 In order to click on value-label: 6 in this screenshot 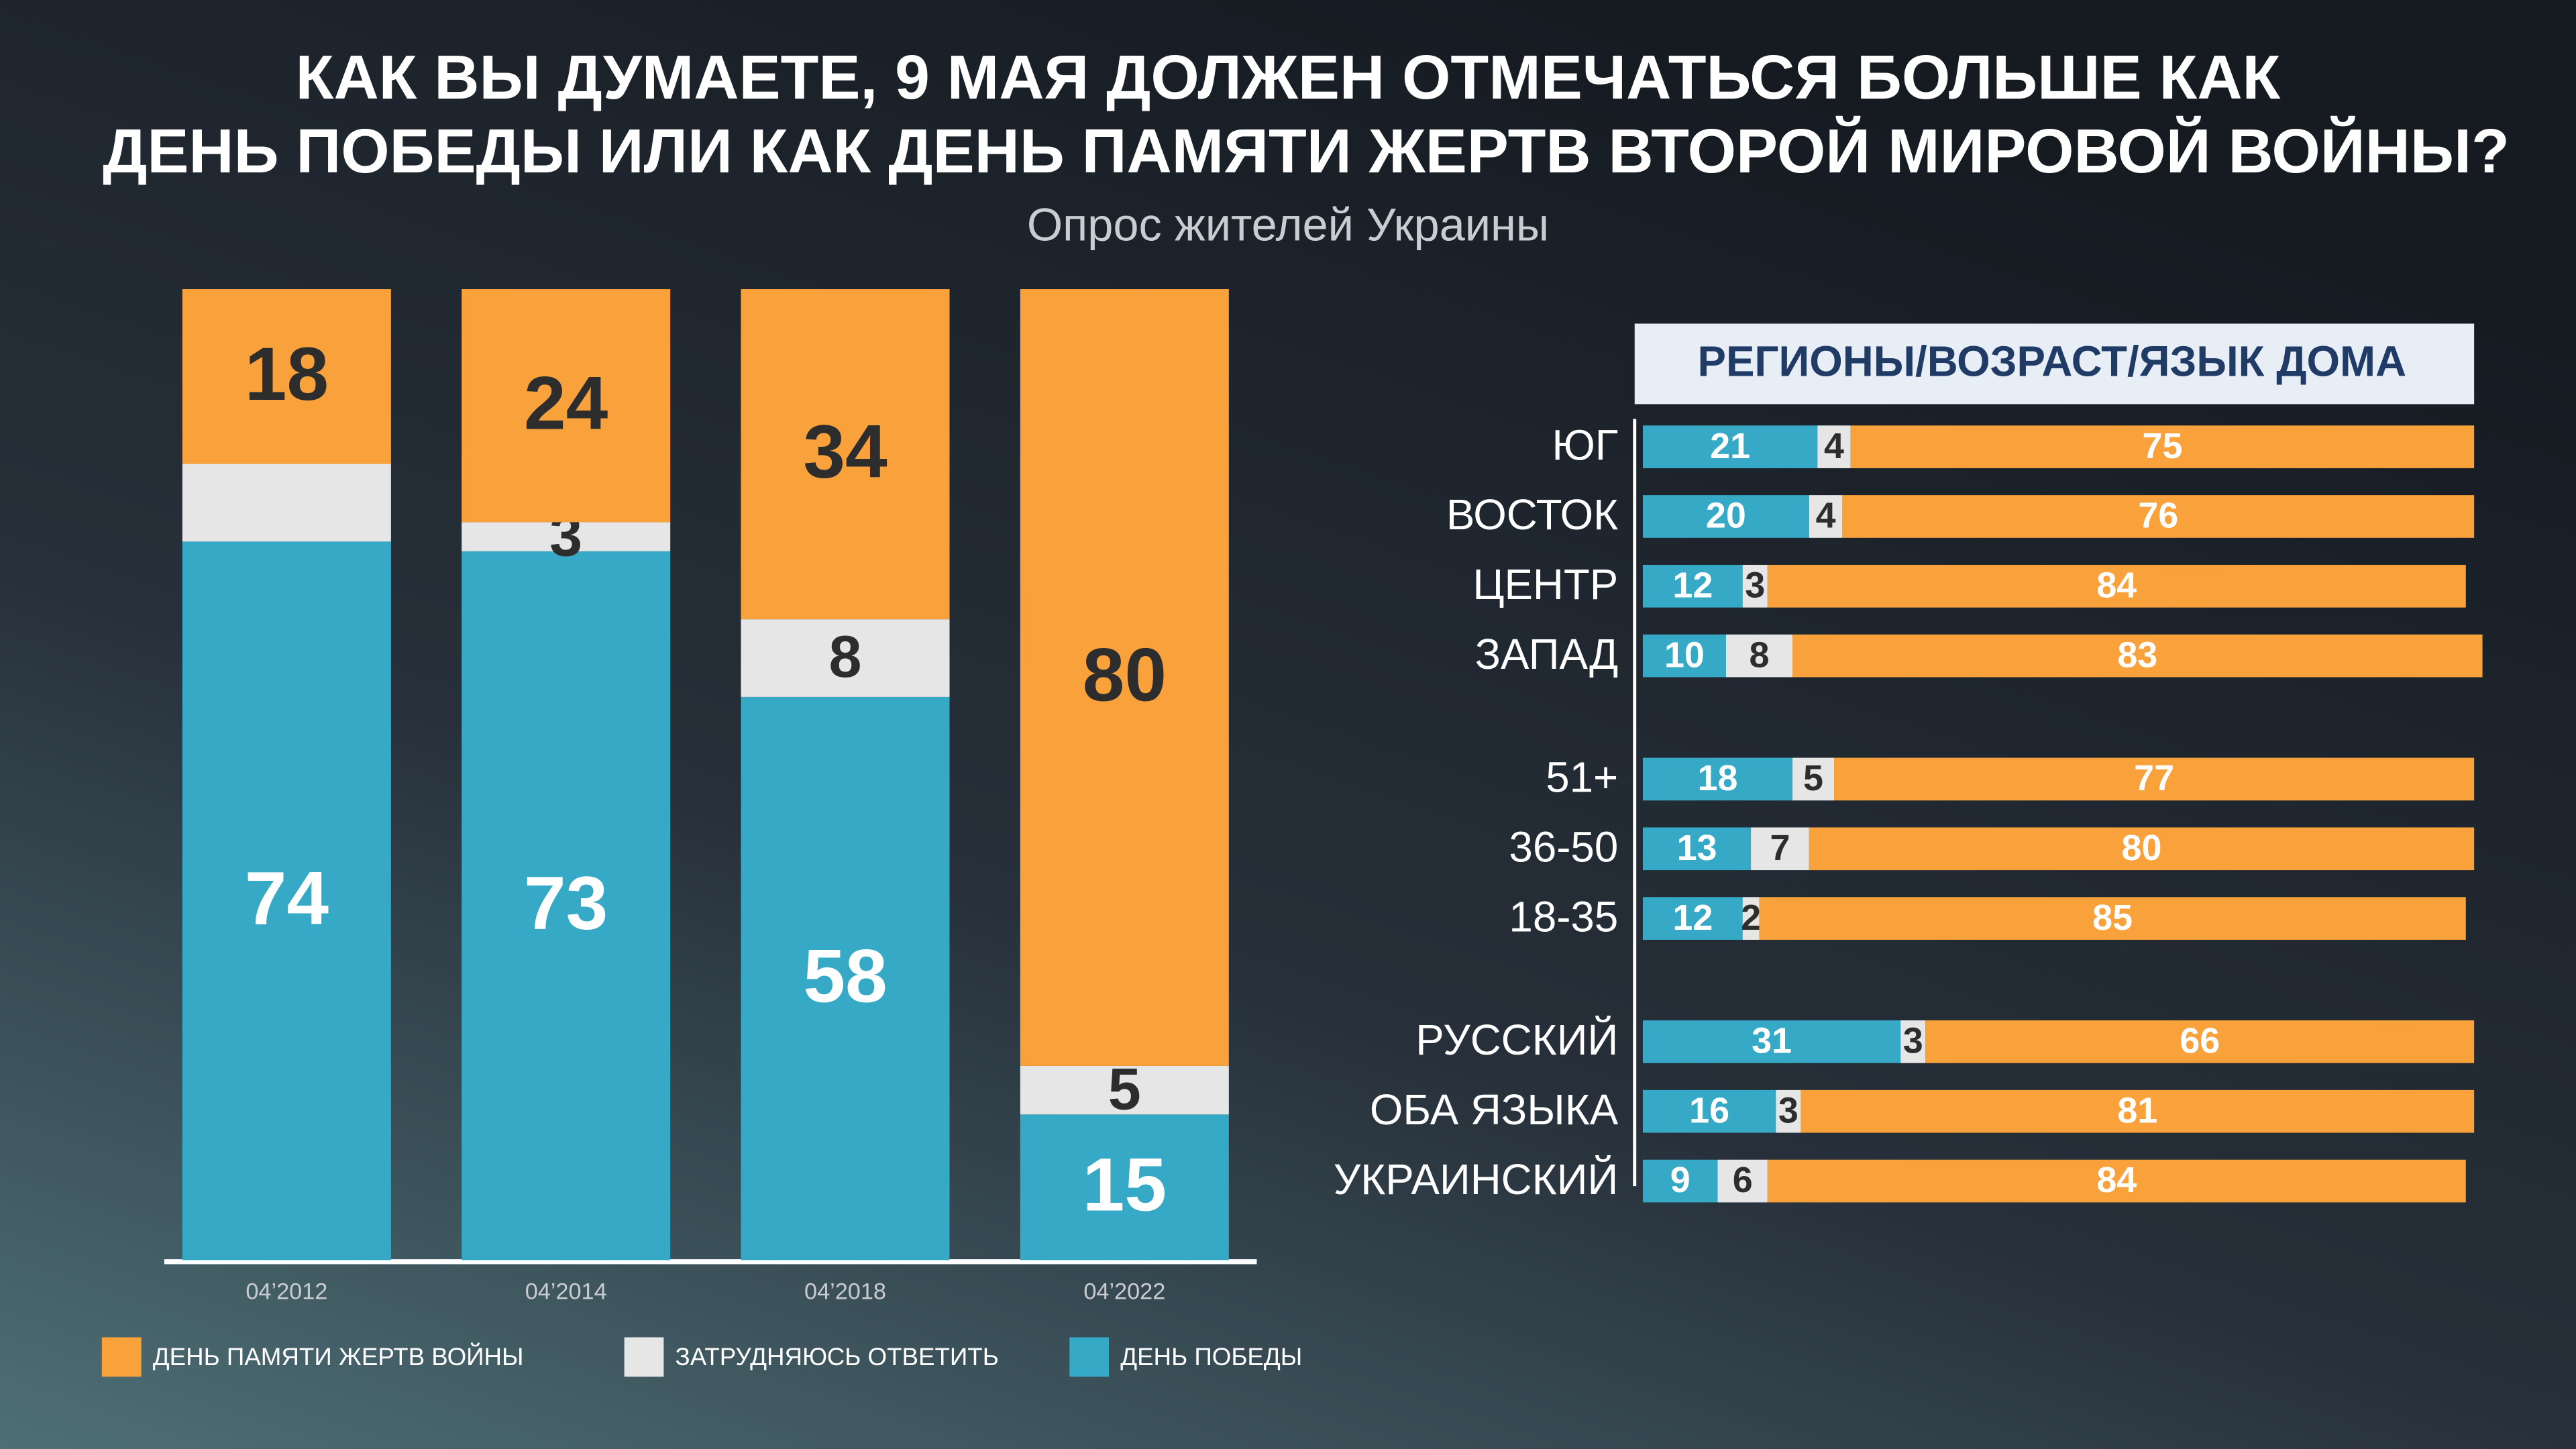, I will do `click(1743, 1180)`.